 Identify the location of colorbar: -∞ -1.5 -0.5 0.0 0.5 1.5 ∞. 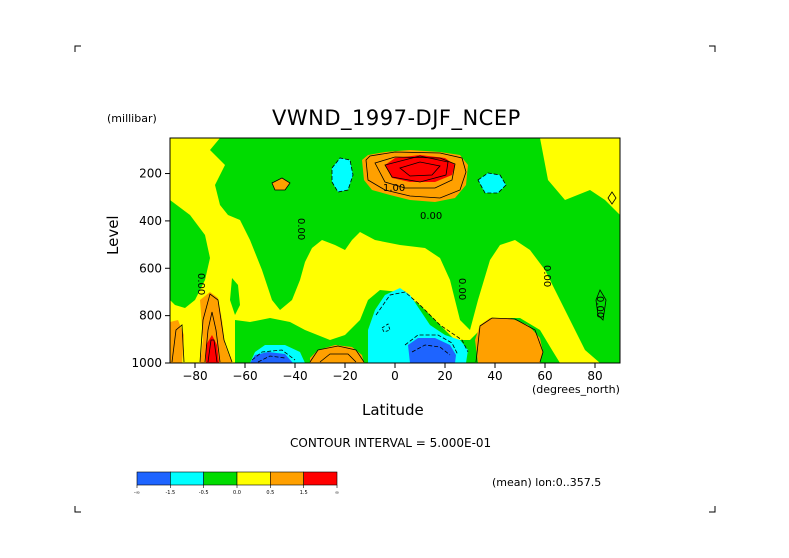
(236, 483).